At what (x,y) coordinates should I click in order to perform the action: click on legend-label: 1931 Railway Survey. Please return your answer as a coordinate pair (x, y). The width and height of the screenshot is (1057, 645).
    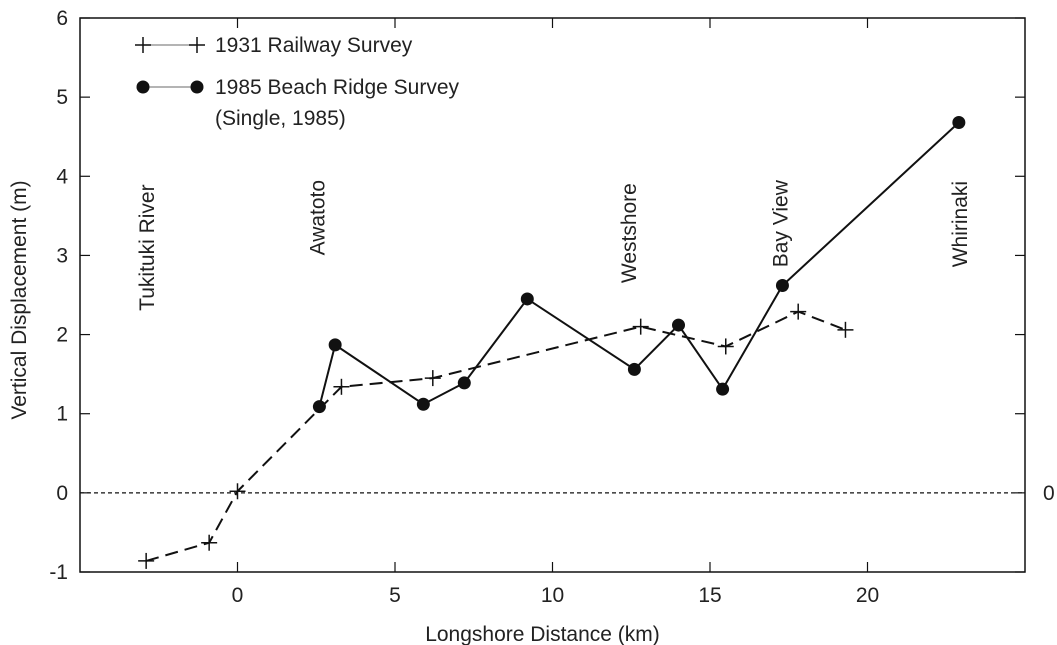
    Looking at the image, I should click on (314, 45).